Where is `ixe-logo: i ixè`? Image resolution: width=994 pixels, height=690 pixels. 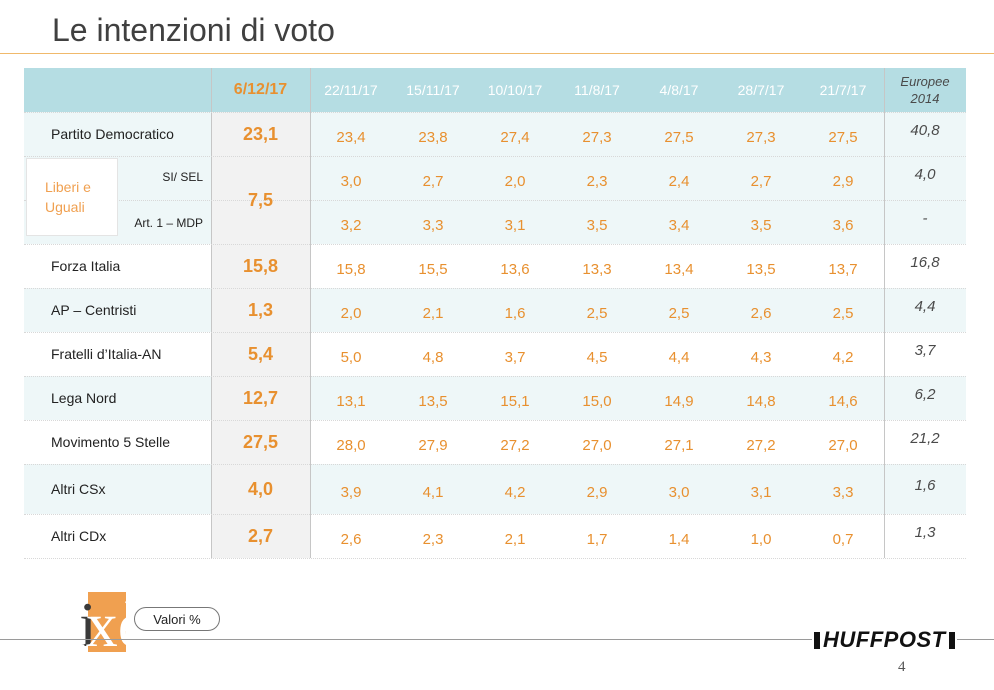 ixe-logo: i ixè is located at coordinates (97, 622).